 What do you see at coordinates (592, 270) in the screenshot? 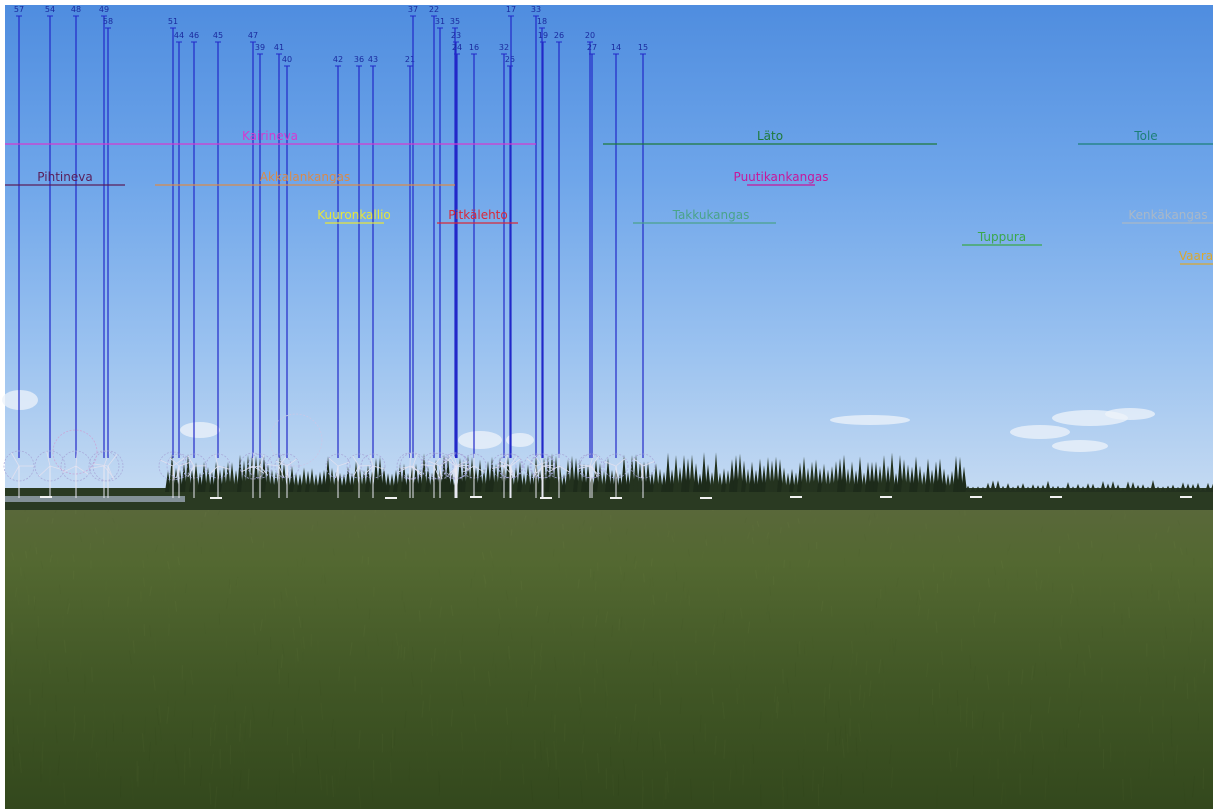
I see `turbine-marker: 27` at bounding box center [592, 270].